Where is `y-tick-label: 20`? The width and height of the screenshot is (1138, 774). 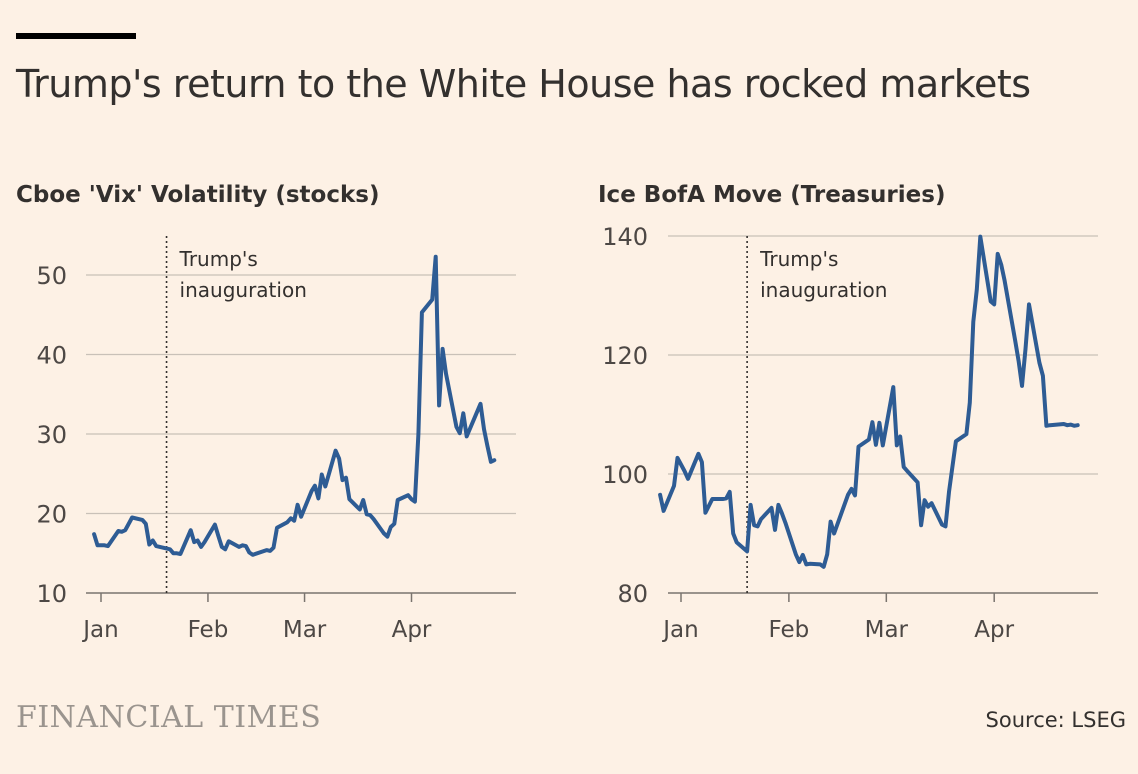
y-tick-label: 20 is located at coordinates (51, 515).